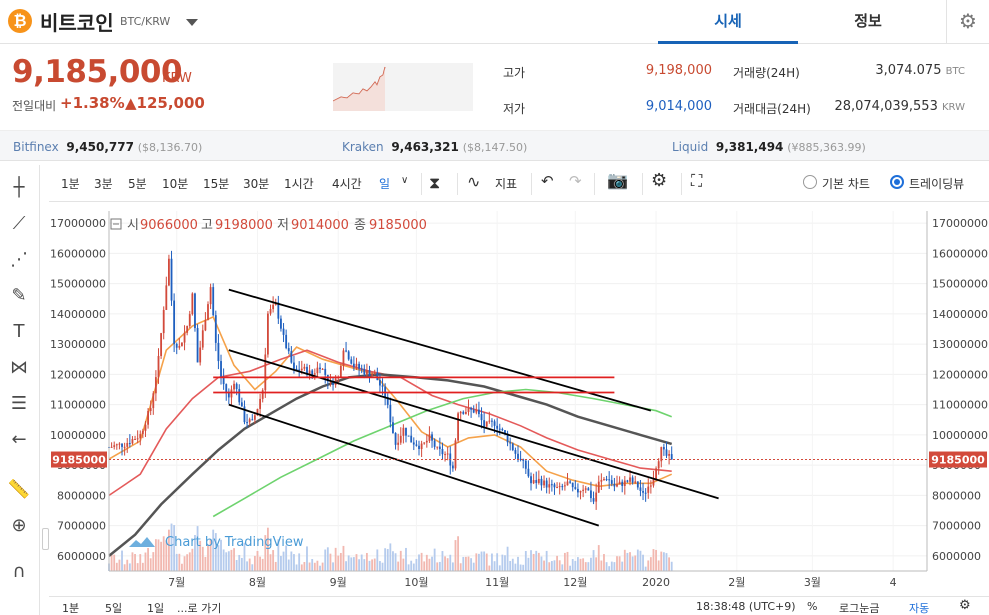  Describe the element at coordinates (474, 181) in the screenshot. I see `indicator-icon: ∿` at that location.